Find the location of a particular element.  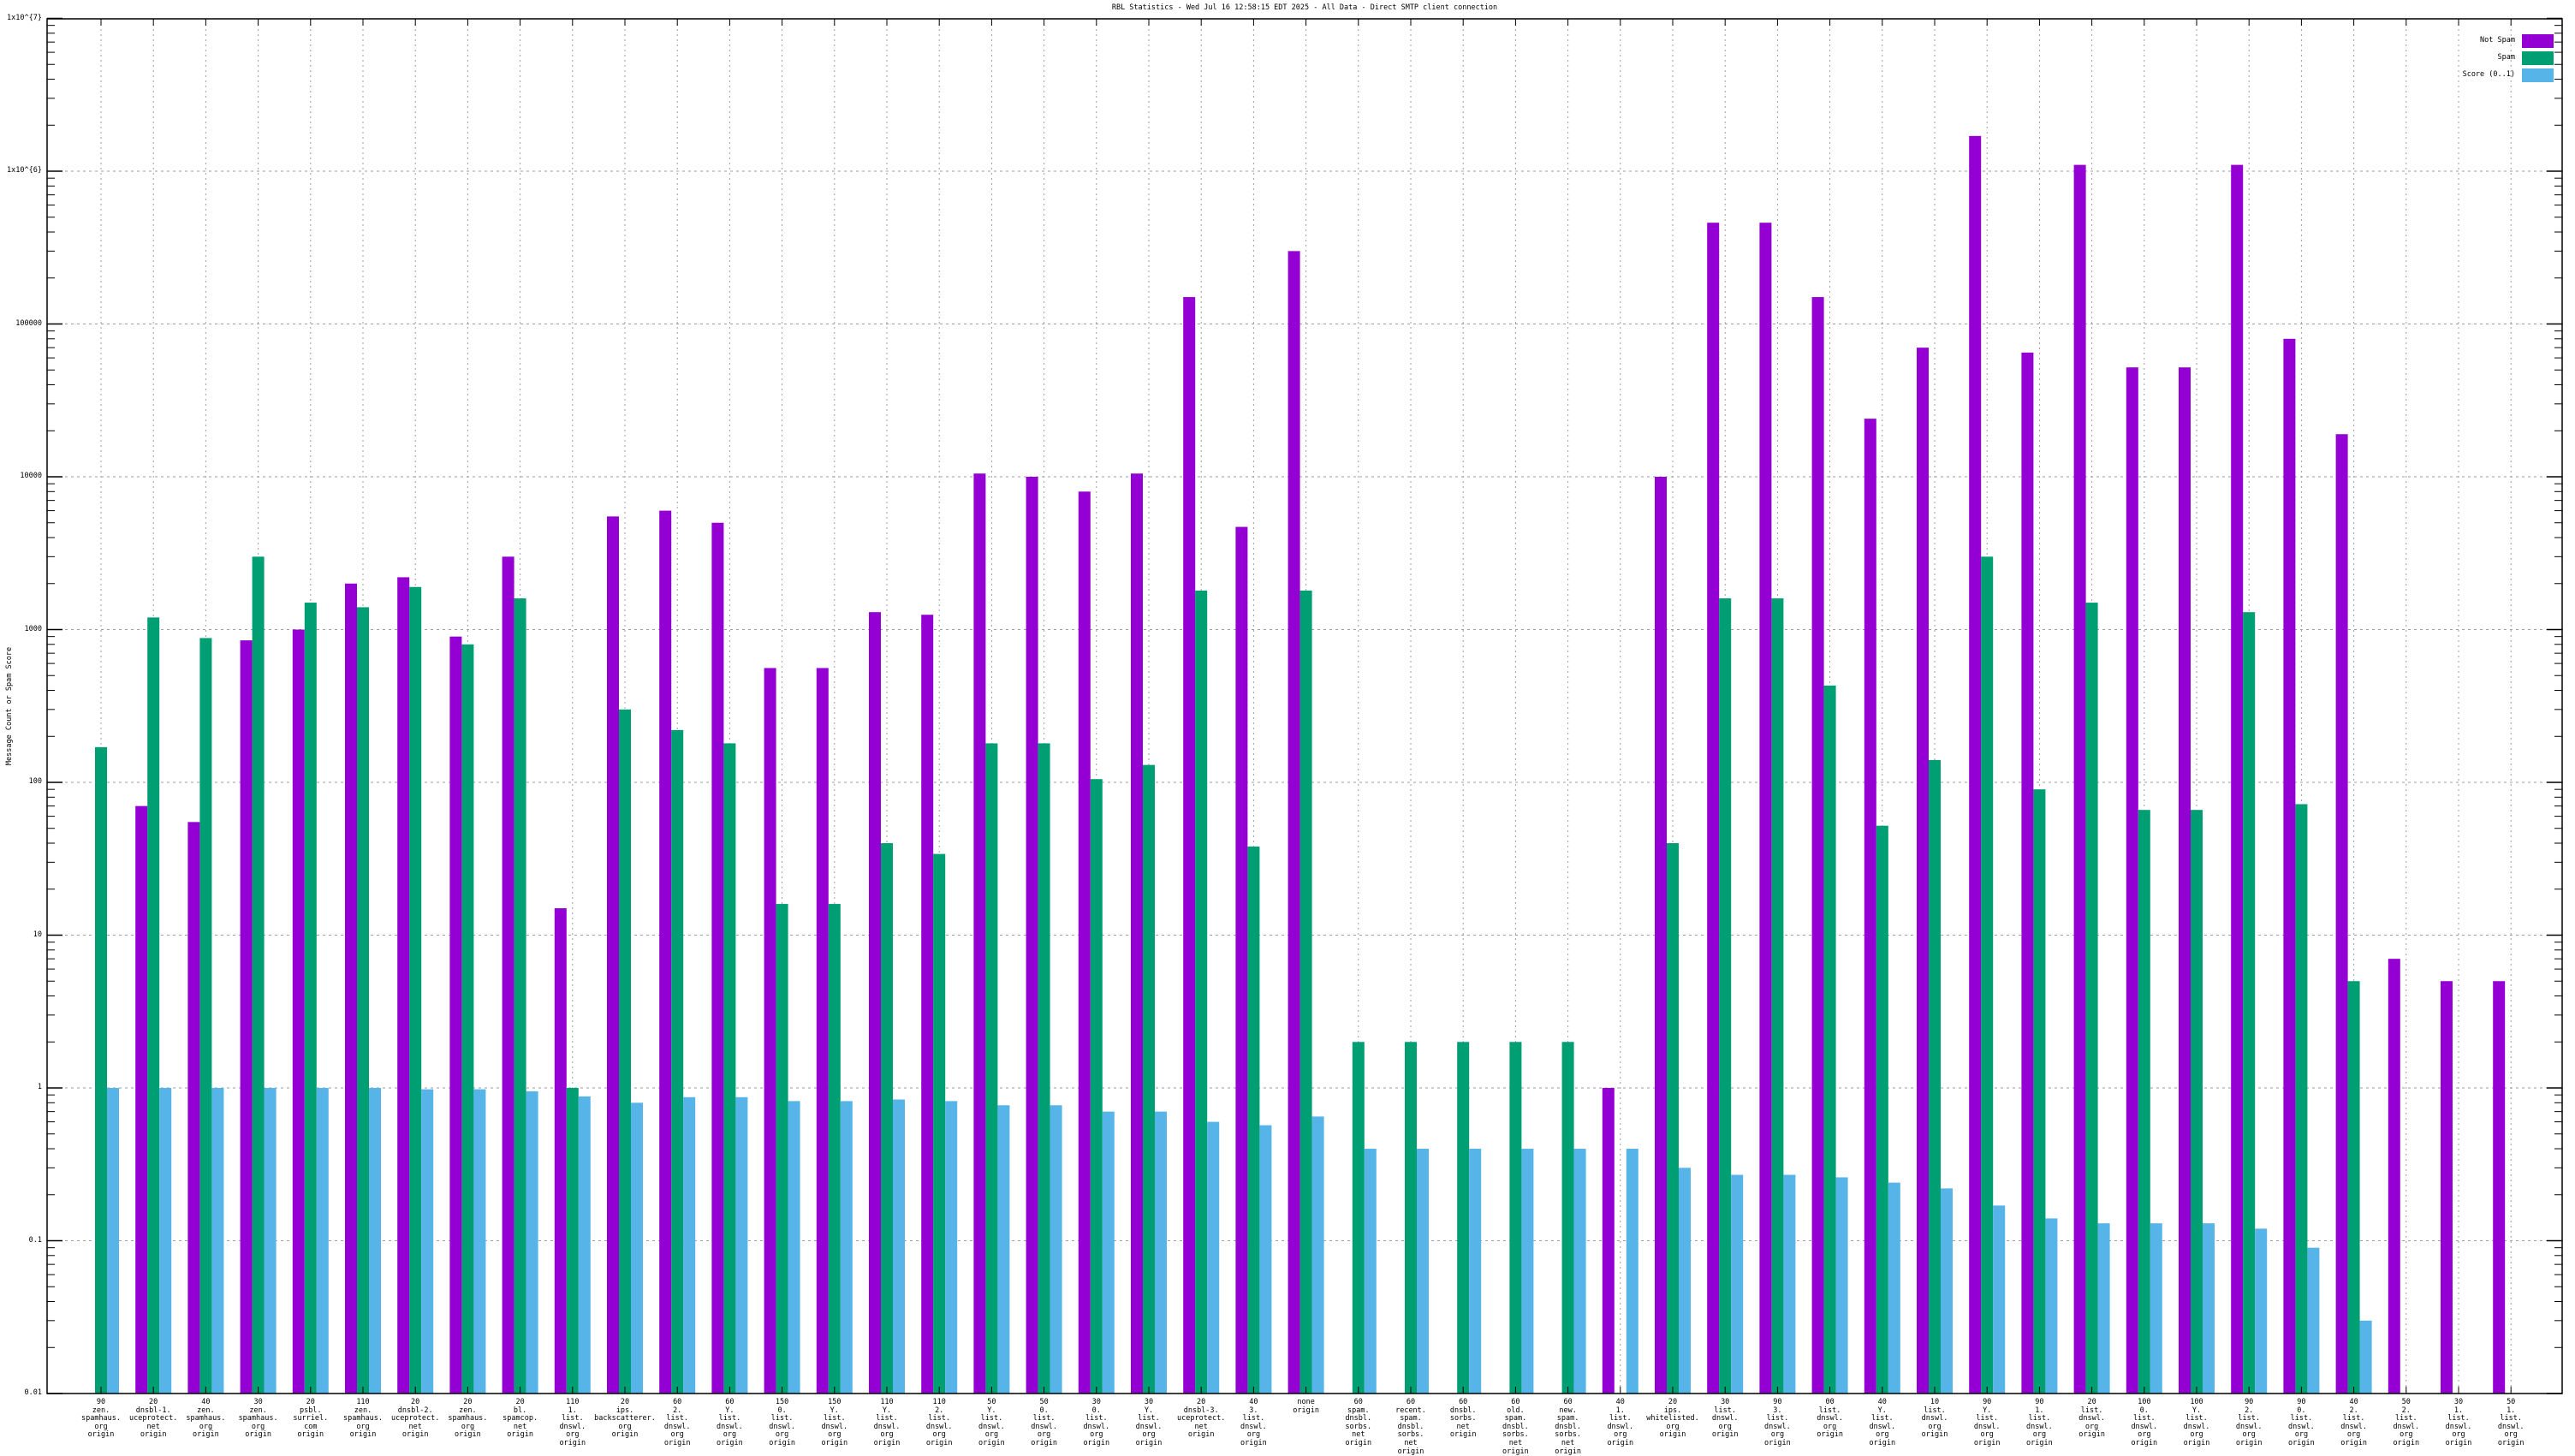

x-category-label: 30 0. list. dnswl. org origin is located at coordinates (1097, 1423).